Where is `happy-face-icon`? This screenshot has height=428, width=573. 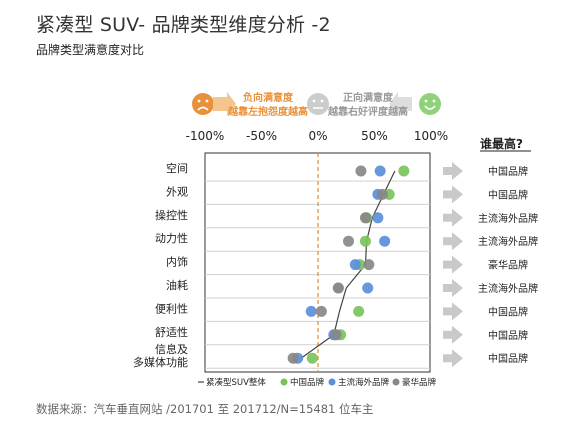 happy-face-icon is located at coordinates (430, 104).